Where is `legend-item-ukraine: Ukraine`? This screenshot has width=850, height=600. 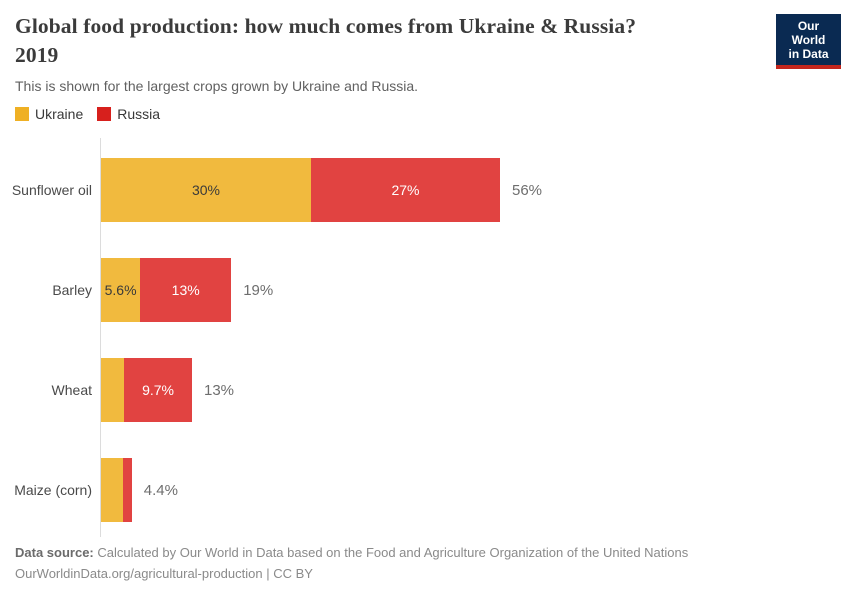 legend-item-ukraine: Ukraine is located at coordinates (49, 114).